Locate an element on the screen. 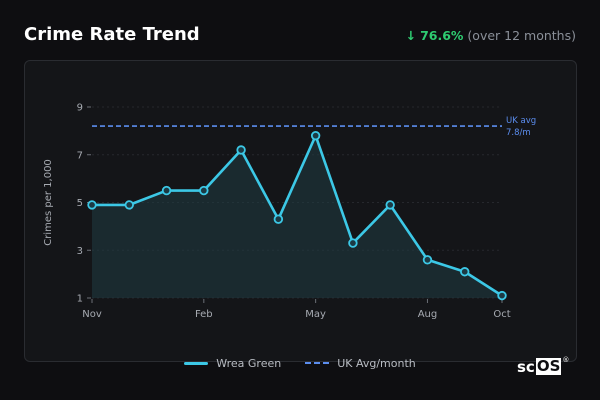 This screenshot has height=400, width=600. x-tick-label: Oct is located at coordinates (501, 314).